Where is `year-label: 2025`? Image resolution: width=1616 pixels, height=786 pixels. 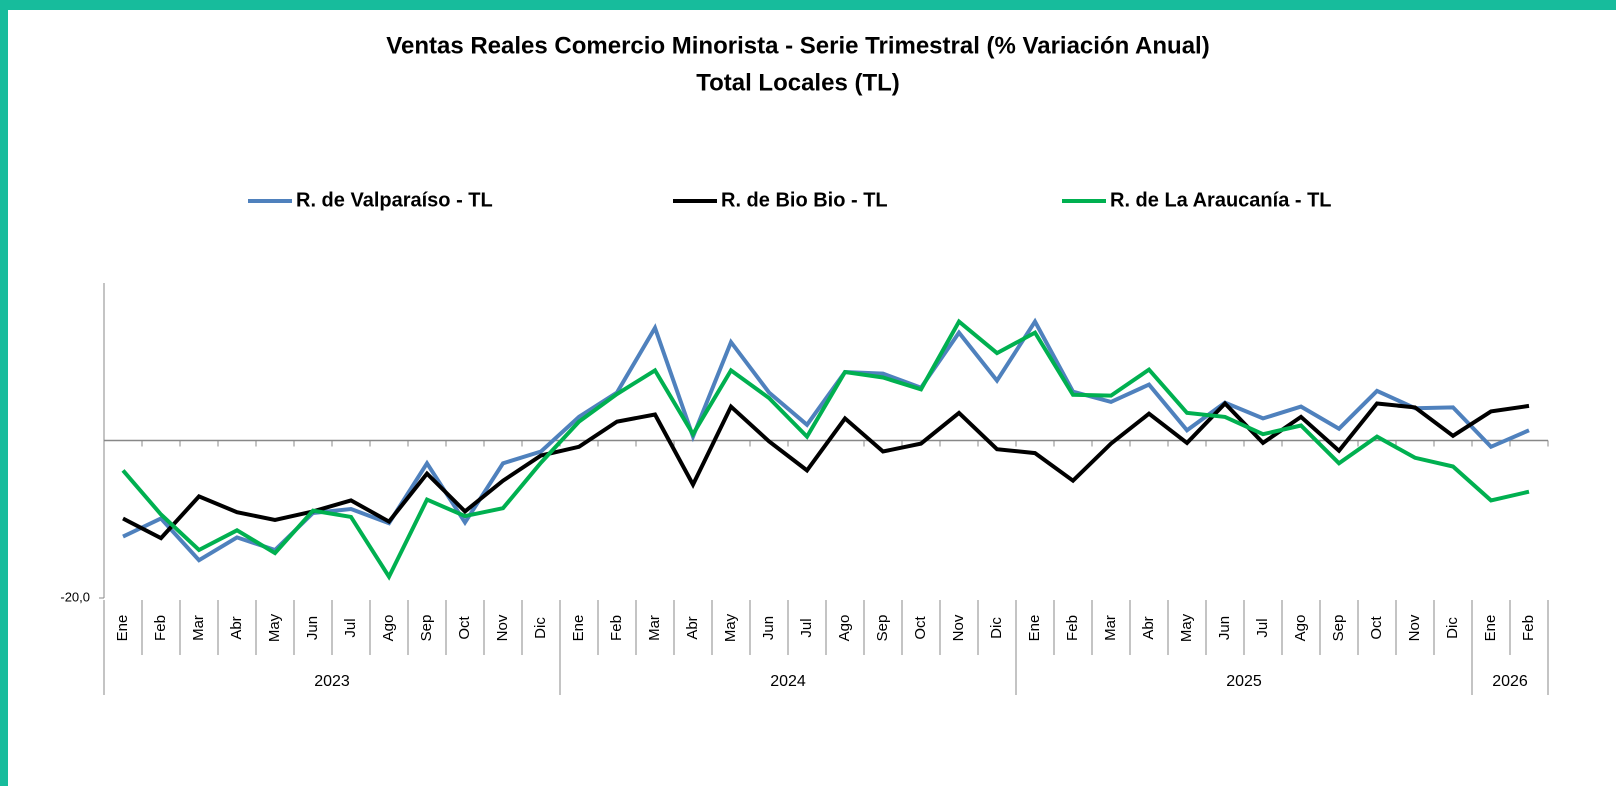
year-label: 2025 is located at coordinates (1244, 681).